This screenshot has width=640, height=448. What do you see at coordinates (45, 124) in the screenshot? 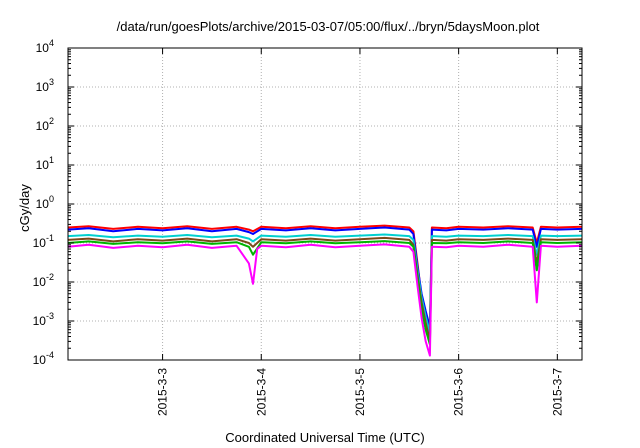
I see `y-tick-label: 10²` at bounding box center [45, 124].